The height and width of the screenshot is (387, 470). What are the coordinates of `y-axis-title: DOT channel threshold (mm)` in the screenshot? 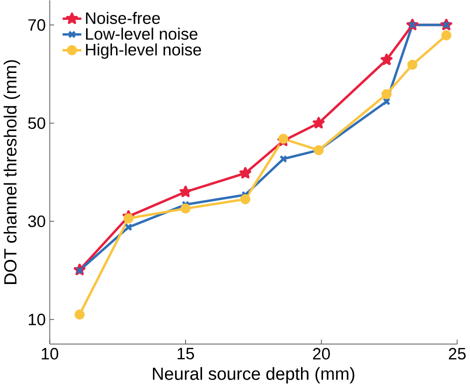 It's located at (12, 172).